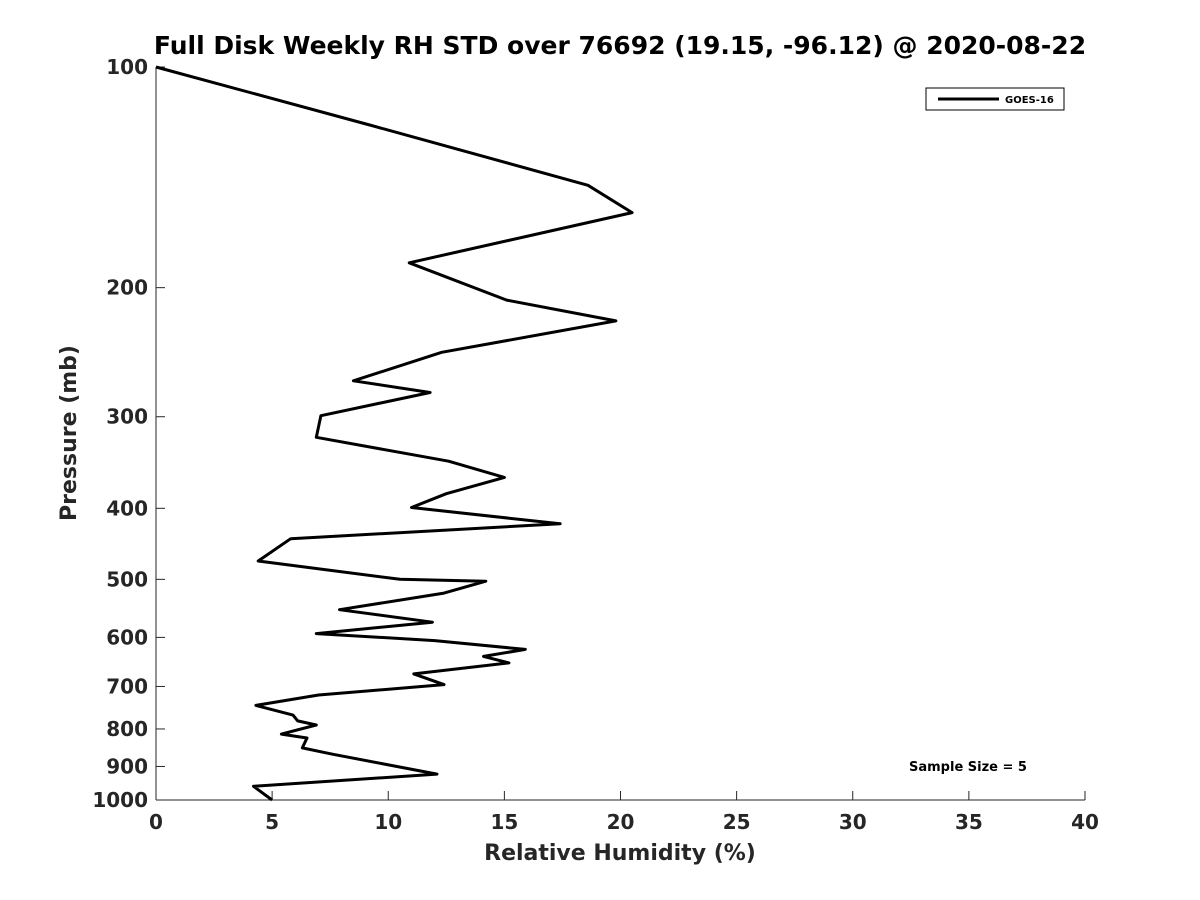 The image size is (1200, 900). What do you see at coordinates (969, 822) in the screenshot?
I see `x-tick-label: 35` at bounding box center [969, 822].